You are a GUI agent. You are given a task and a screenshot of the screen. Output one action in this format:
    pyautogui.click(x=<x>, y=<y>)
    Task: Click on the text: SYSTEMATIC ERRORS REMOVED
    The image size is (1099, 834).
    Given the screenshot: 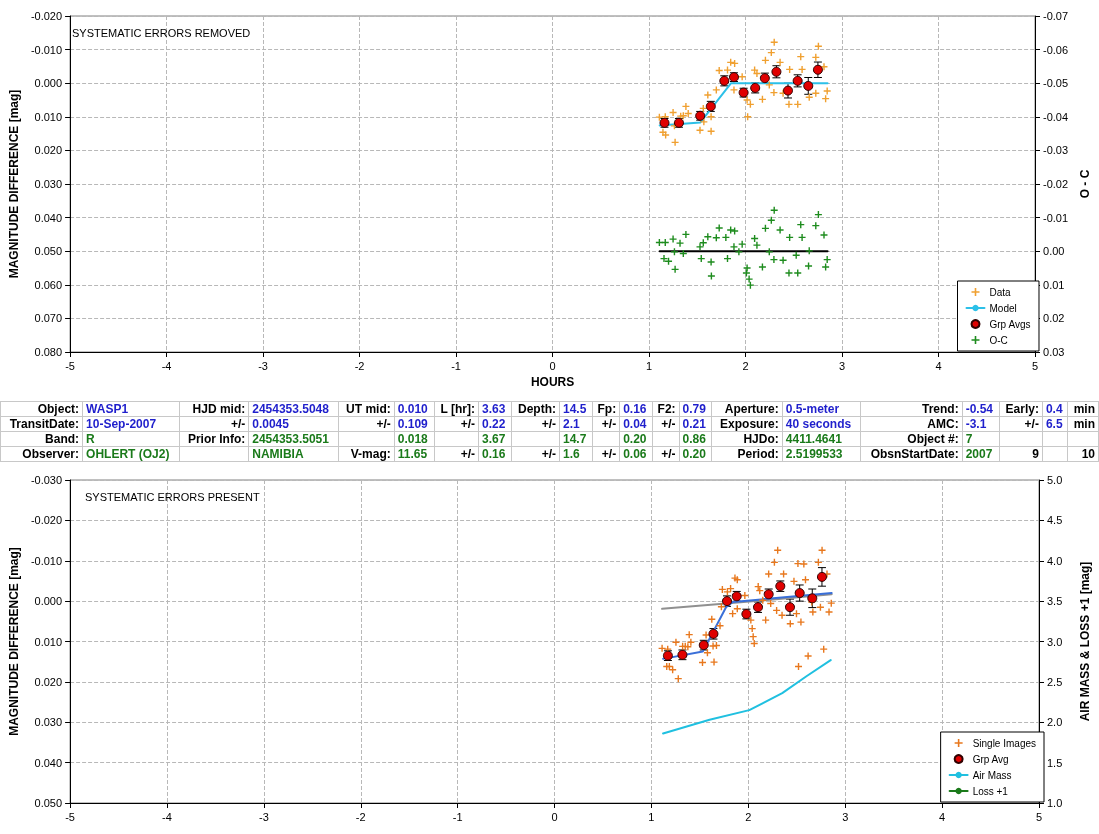 What is the action you would take?
    pyautogui.click(x=161, y=32)
    